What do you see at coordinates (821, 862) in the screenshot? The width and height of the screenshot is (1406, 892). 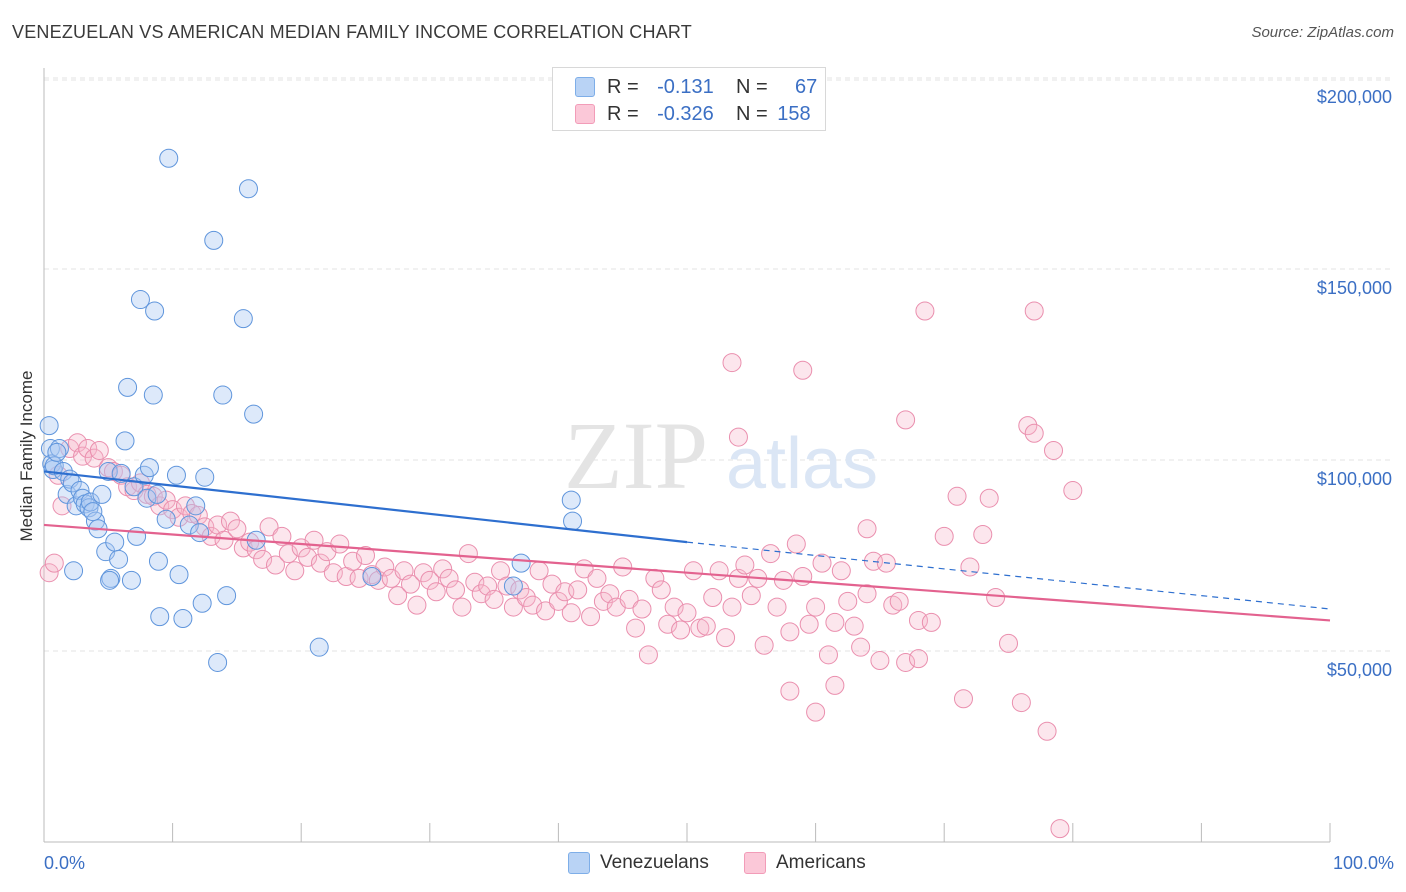 I see `series-name-americans: Americans` at bounding box center [821, 862].